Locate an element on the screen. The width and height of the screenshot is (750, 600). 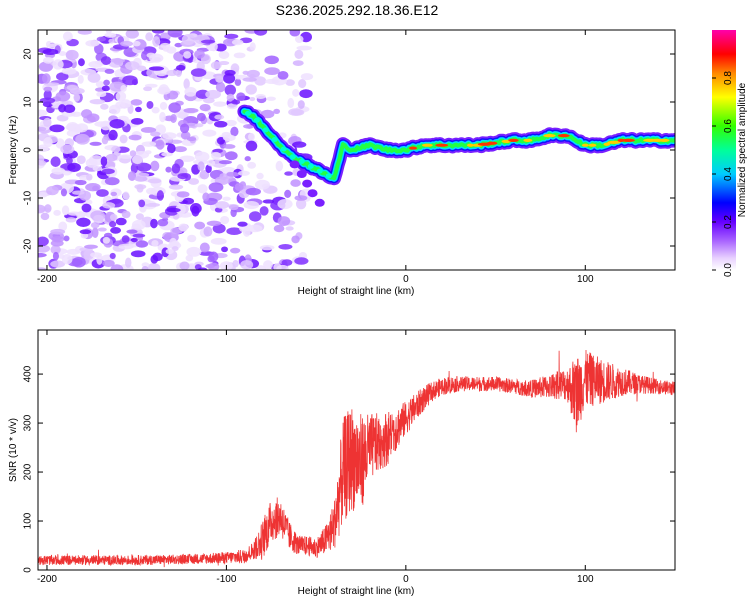
y-tick-label: 20 is located at coordinates (28, 54).